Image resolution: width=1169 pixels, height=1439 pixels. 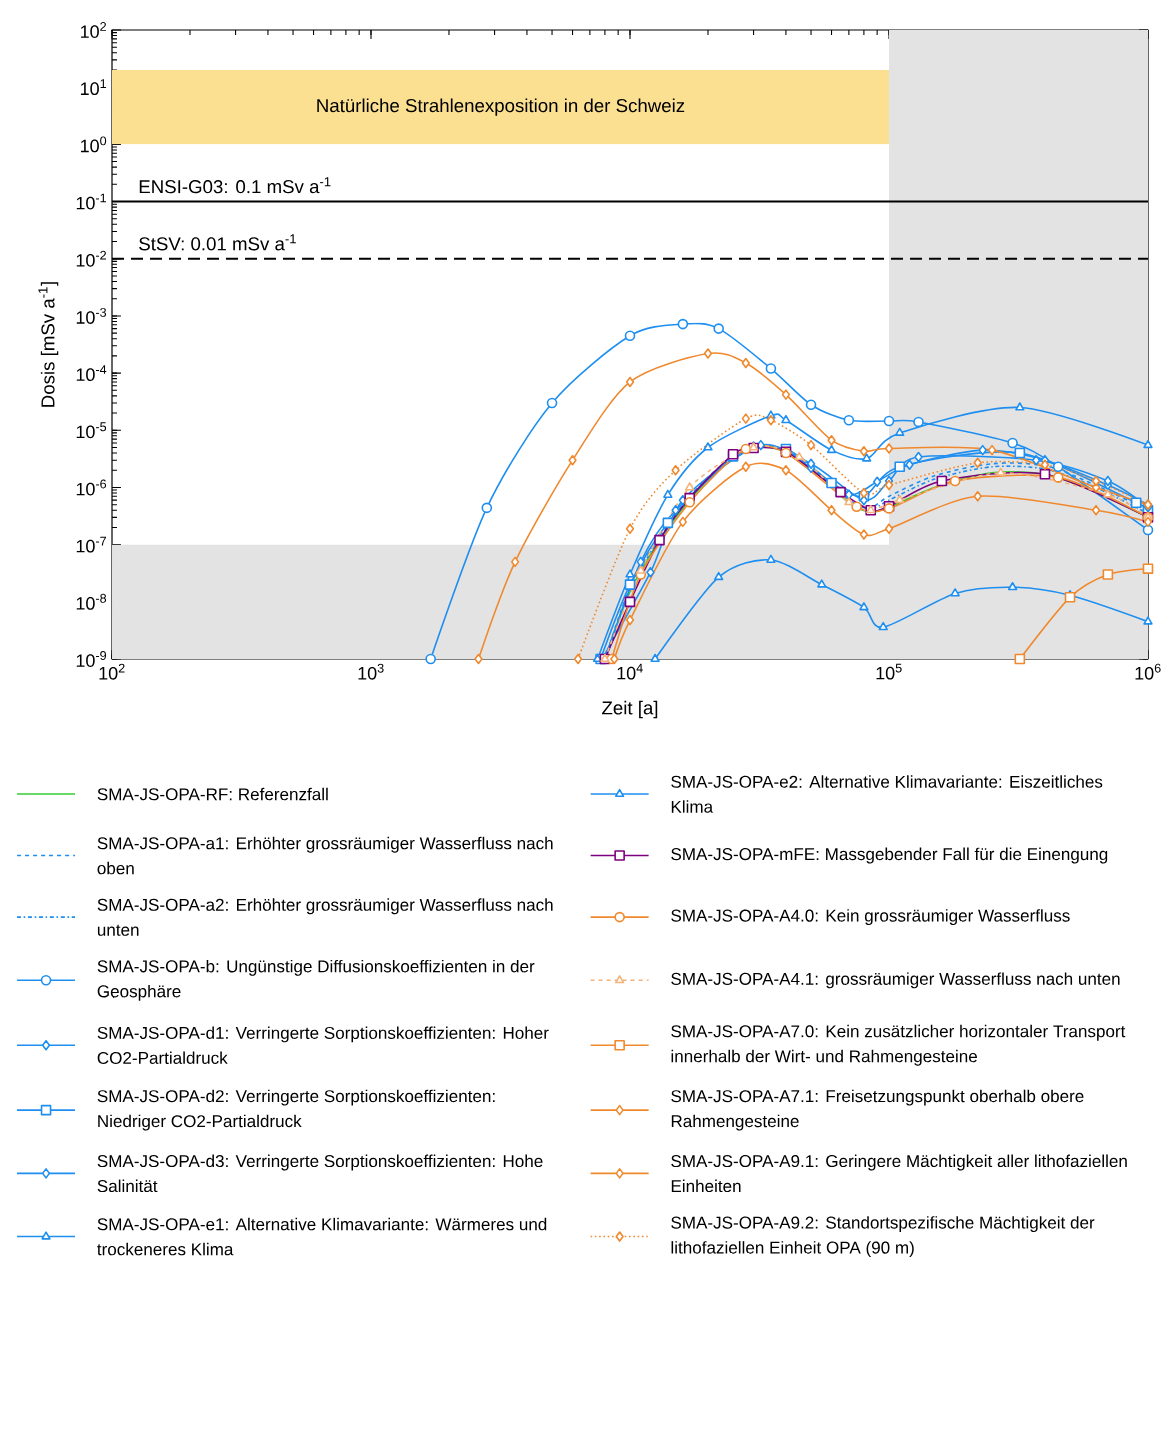 I want to click on y-tick-label: 10$^{-5}$, so click(x=91, y=430).